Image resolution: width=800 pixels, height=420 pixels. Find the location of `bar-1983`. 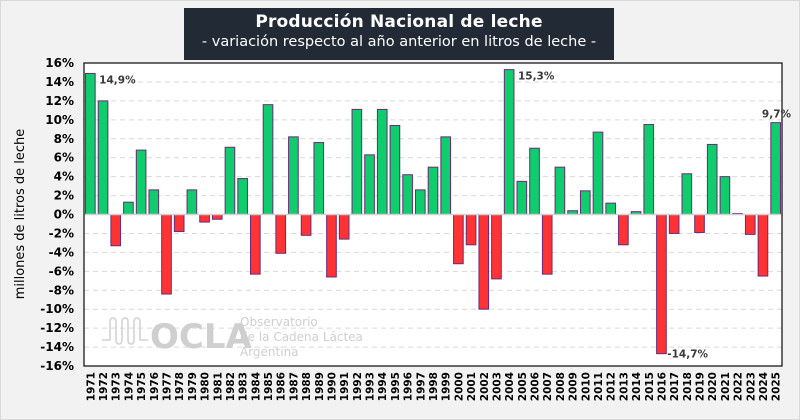

bar-1983 is located at coordinates (242, 197).